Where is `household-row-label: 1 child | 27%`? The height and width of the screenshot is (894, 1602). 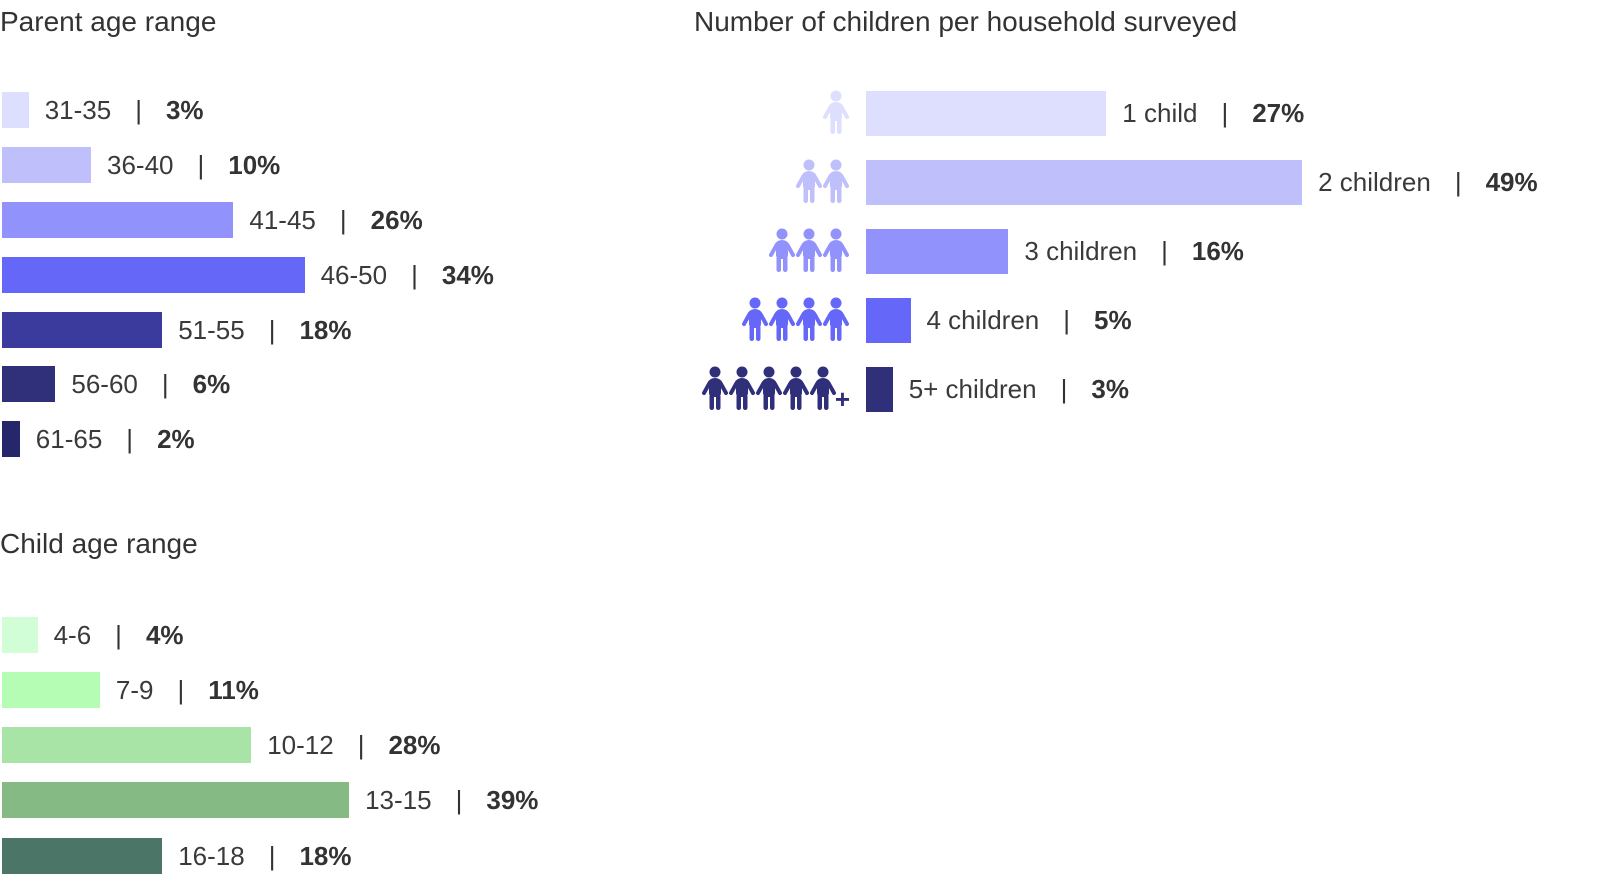
household-row-label: 1 child | 27% is located at coordinates (1213, 113).